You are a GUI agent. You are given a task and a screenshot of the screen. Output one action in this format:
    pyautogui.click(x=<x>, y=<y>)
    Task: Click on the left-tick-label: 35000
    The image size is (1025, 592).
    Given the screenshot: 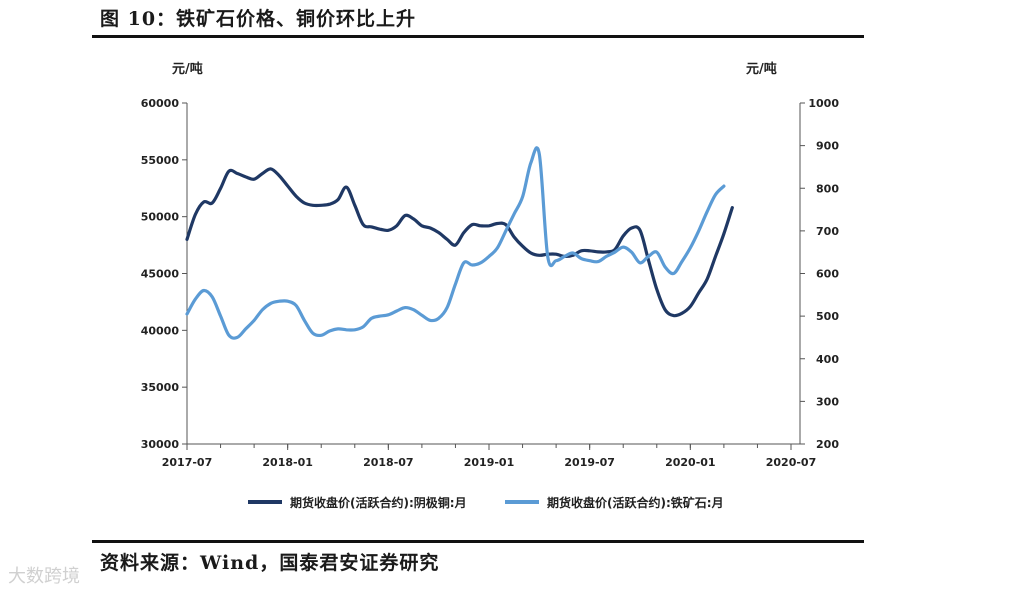 What is the action you would take?
    pyautogui.click(x=160, y=387)
    